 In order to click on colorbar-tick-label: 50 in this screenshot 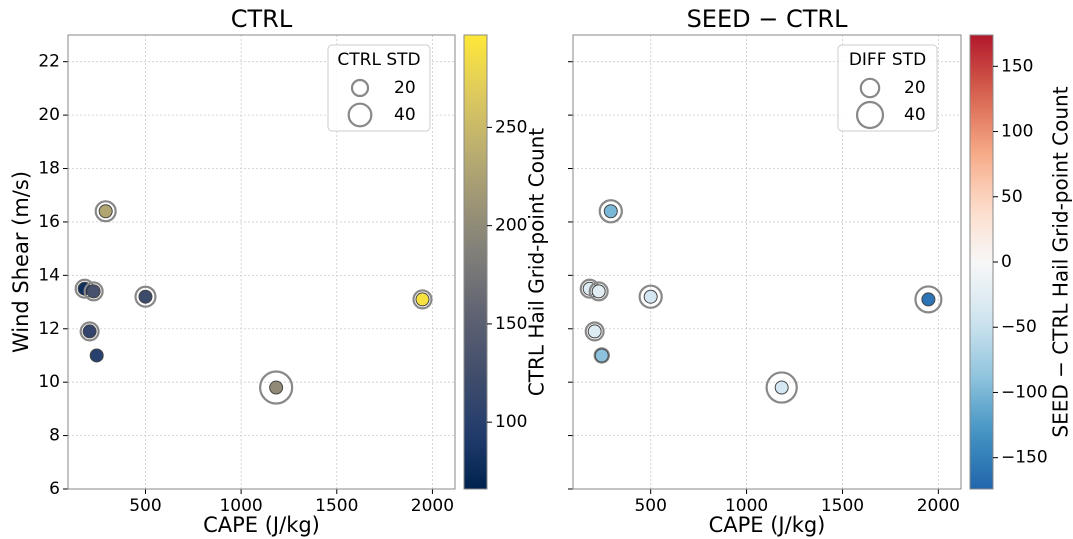, I will do `click(1012, 197)`.